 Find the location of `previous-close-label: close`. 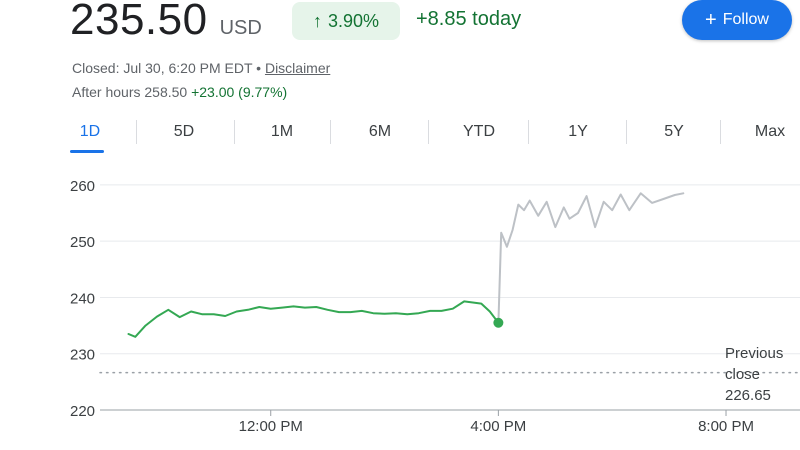

previous-close-label: close is located at coordinates (742, 374).